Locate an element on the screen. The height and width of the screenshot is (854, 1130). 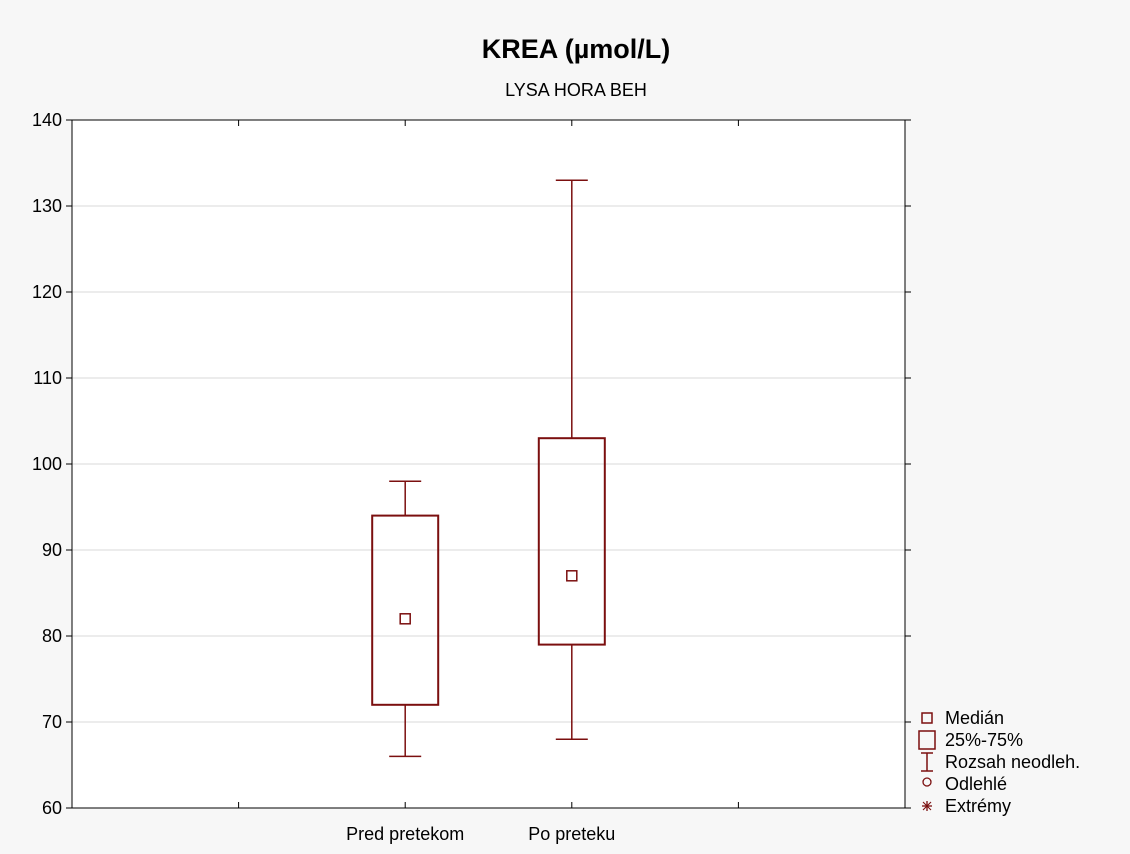
legend-item: Extrémy is located at coordinates (966, 806).